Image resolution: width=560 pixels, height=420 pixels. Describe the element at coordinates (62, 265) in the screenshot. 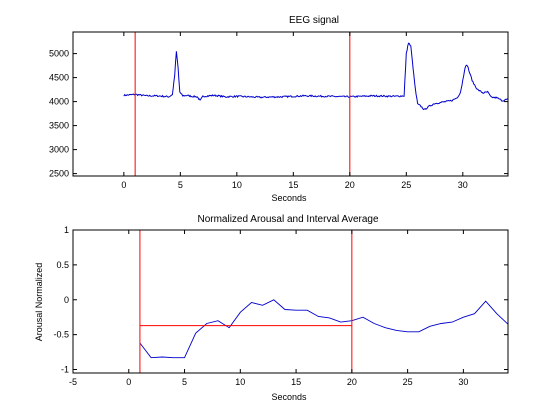

I see `y-tick-label: 0.5` at that location.